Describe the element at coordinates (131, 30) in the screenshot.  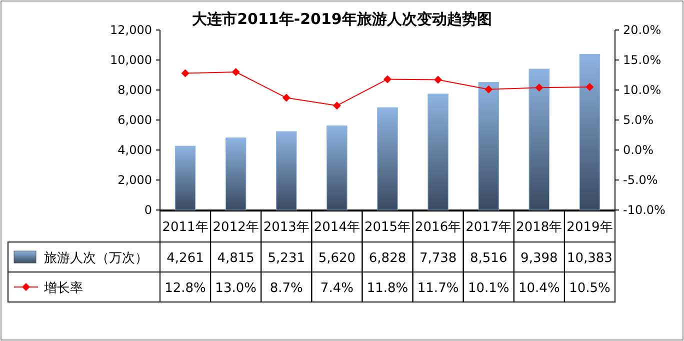
I see `y-tick-label: 12,000` at that location.